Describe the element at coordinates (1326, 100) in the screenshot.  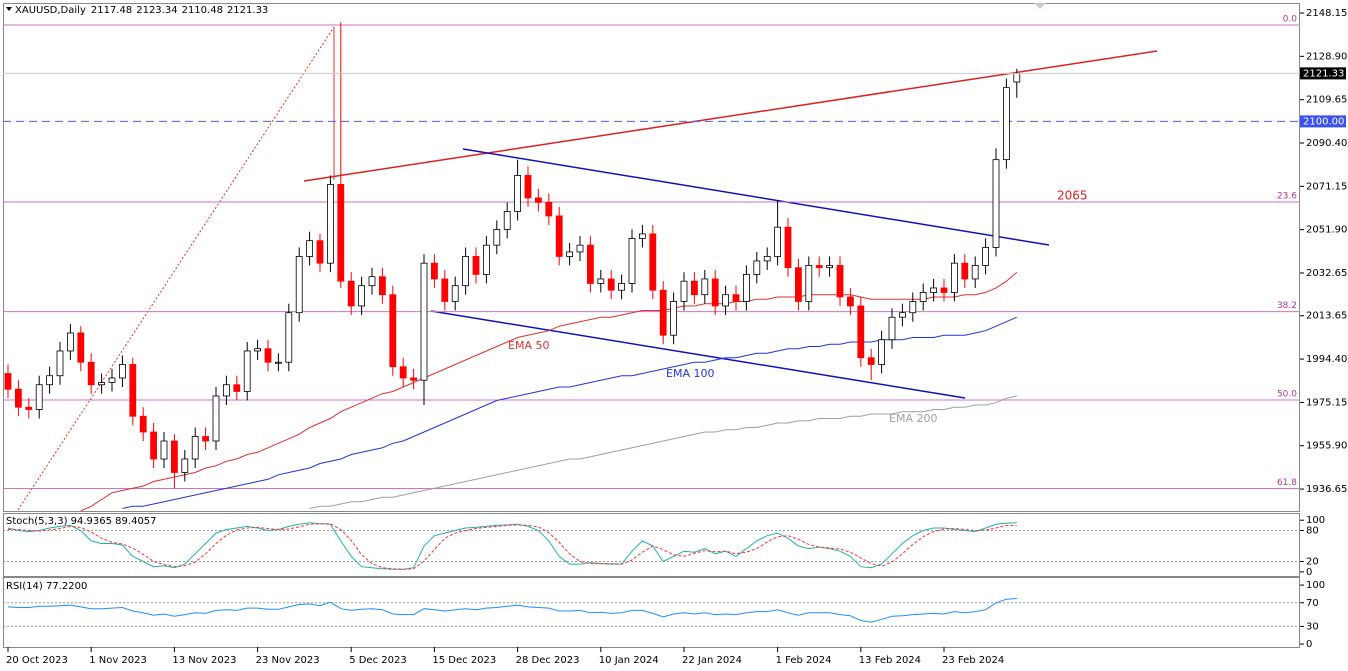
I see `y-tick-label: 2109.65` at that location.